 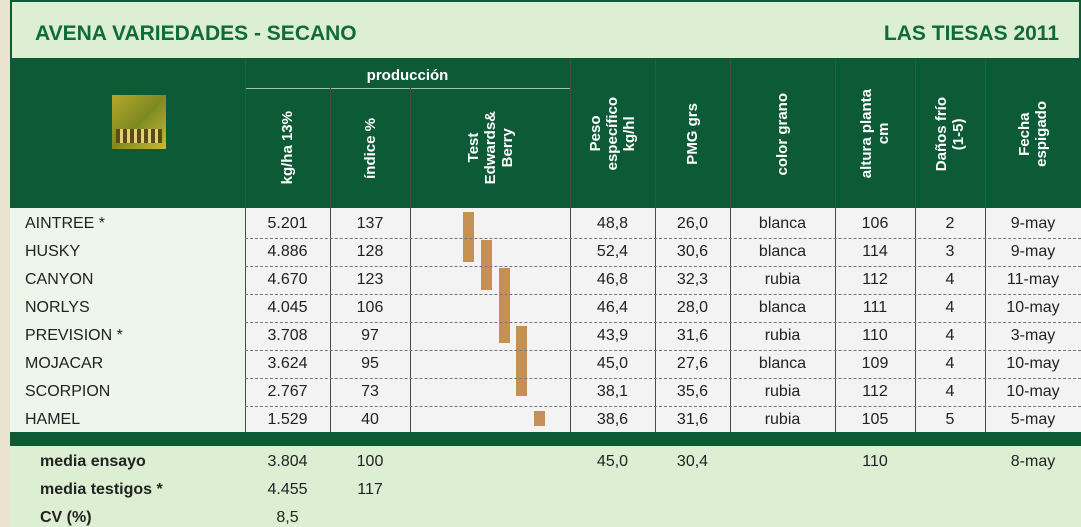 What do you see at coordinates (59, 279) in the screenshot?
I see `row-name: CANYON` at bounding box center [59, 279].